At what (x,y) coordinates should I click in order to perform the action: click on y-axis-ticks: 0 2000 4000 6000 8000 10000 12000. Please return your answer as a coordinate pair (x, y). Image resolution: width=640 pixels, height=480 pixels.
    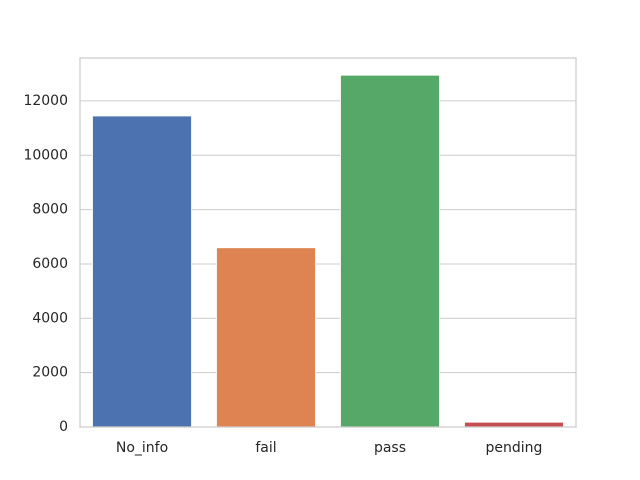
    Looking at the image, I should click on (45, 264).